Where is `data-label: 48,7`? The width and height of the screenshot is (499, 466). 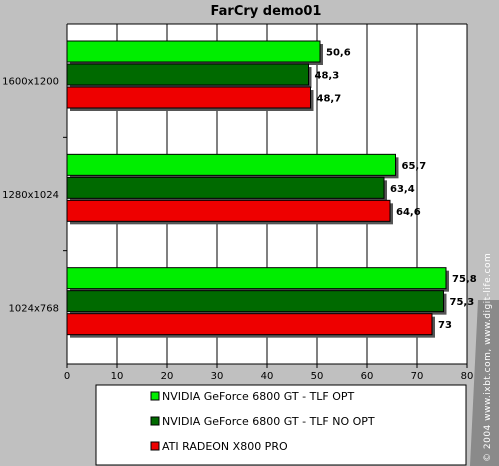
data-label: 48,7 is located at coordinates (329, 99).